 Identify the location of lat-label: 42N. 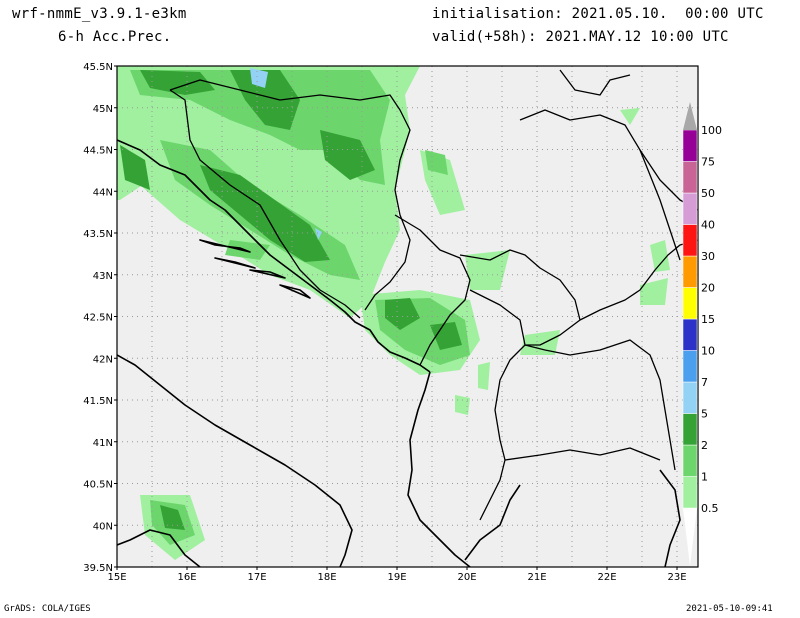
(103, 359).